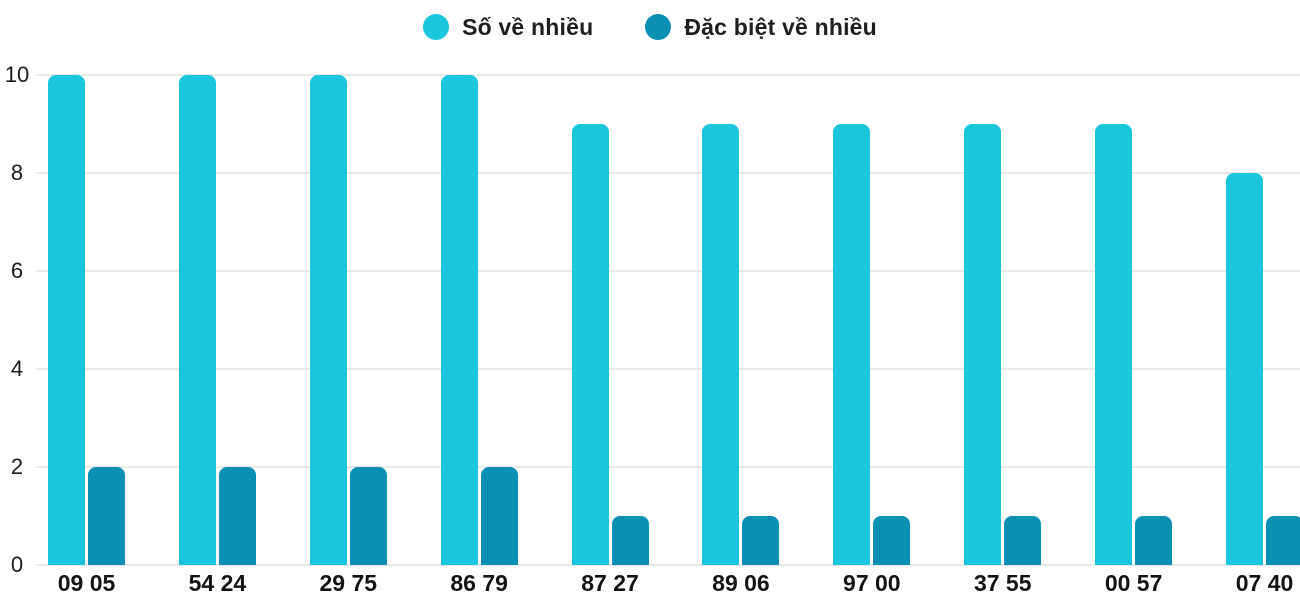  What do you see at coordinates (610, 583) in the screenshot?
I see `x-category-label: 87 27` at bounding box center [610, 583].